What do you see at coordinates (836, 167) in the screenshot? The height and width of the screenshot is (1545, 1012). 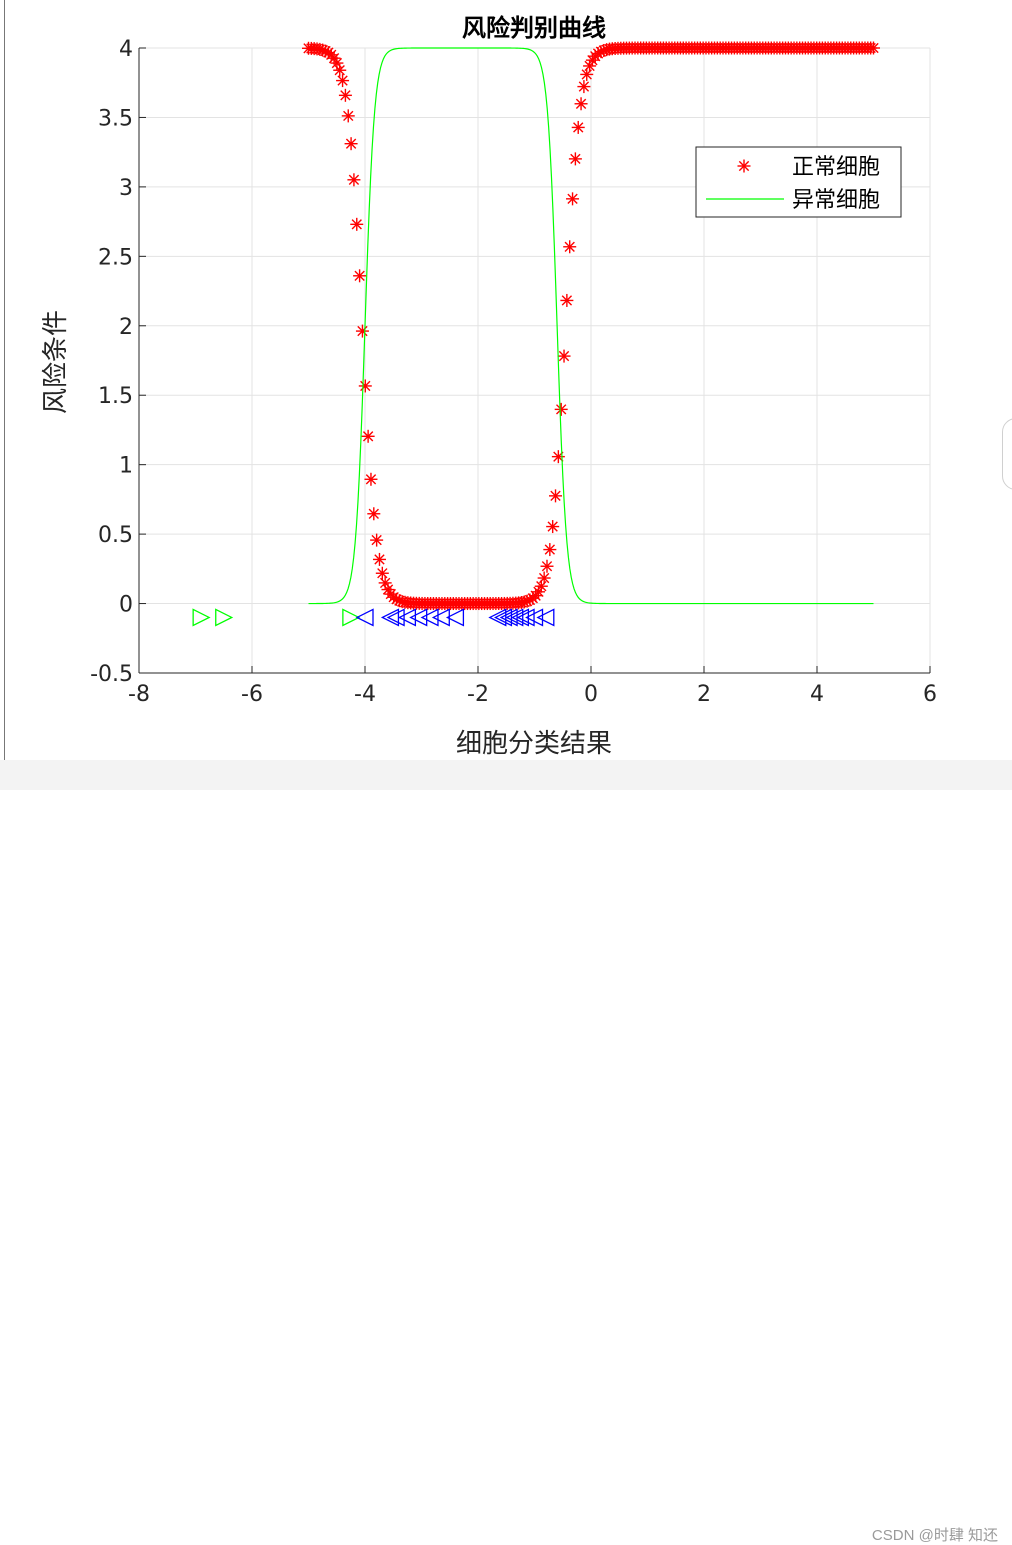 I see `legend-label-normal: 正常细胞` at bounding box center [836, 167].